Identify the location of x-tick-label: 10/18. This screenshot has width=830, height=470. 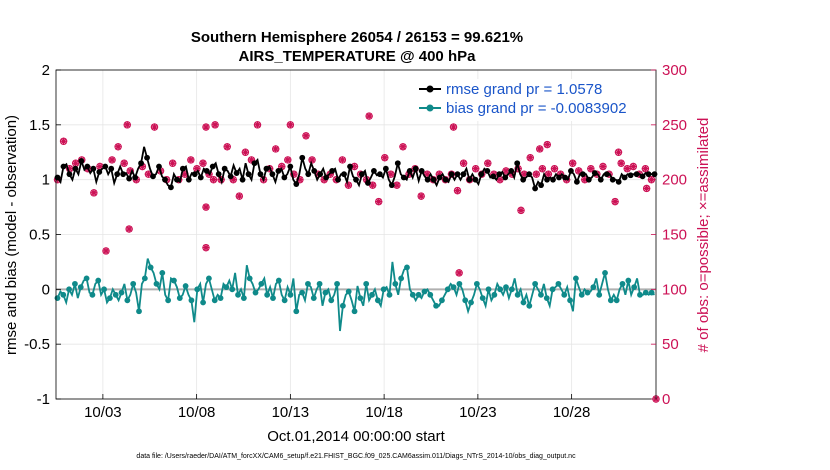
(384, 412).